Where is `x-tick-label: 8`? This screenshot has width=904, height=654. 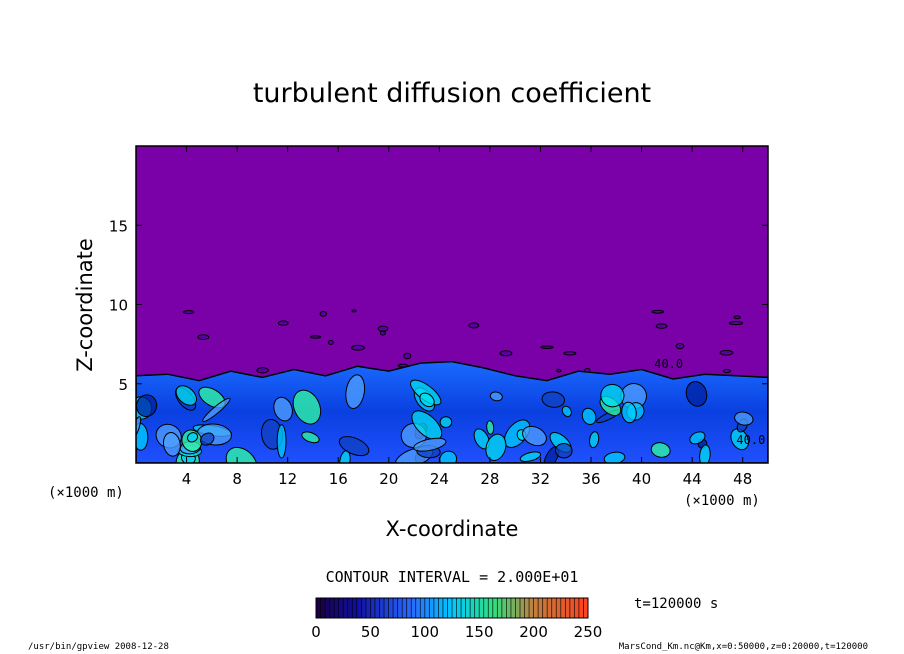
x-tick-label: 8 is located at coordinates (237, 479).